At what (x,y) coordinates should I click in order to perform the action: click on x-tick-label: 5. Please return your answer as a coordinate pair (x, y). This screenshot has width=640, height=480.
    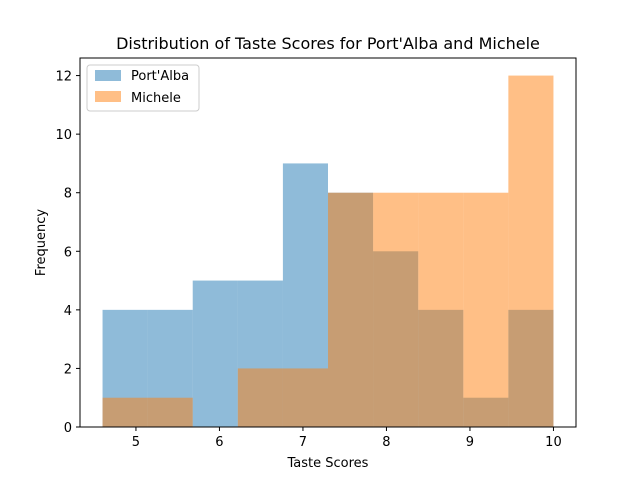
    Looking at the image, I should click on (136, 442).